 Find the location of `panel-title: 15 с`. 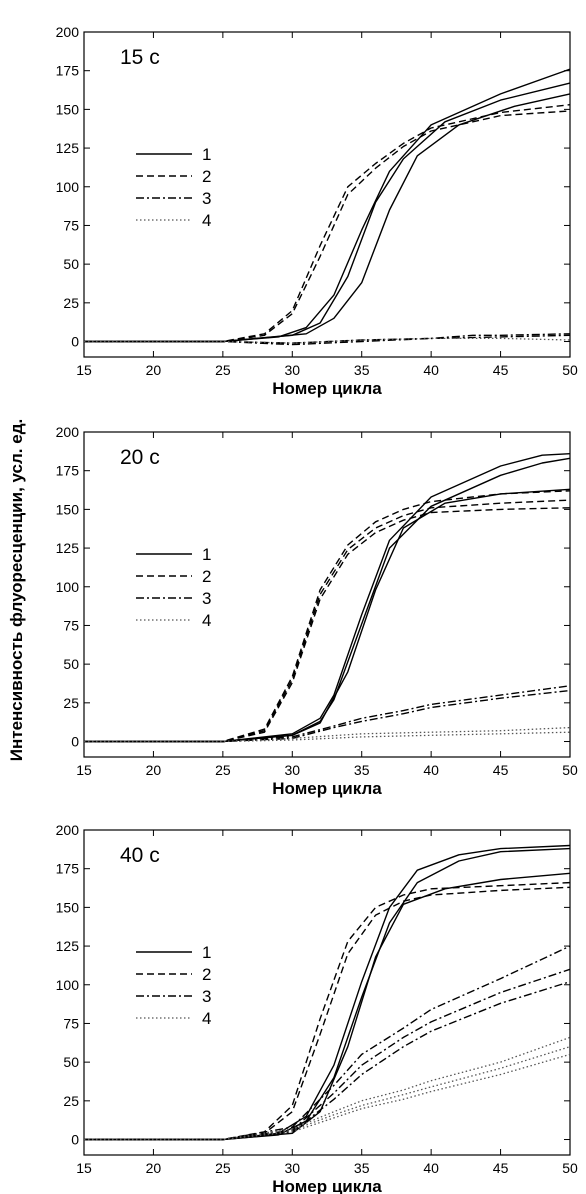

panel-title: 15 с is located at coordinates (140, 57).